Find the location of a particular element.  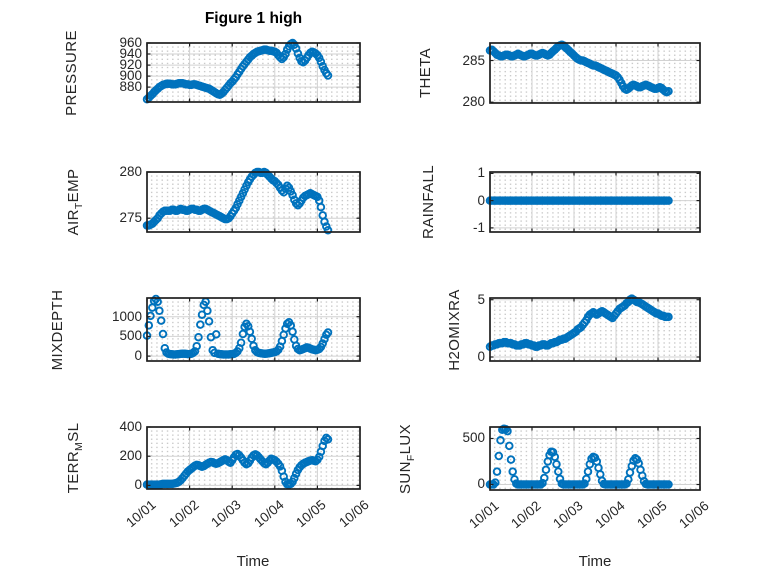

y-label-text: EMP is located at coordinates (73, 185).